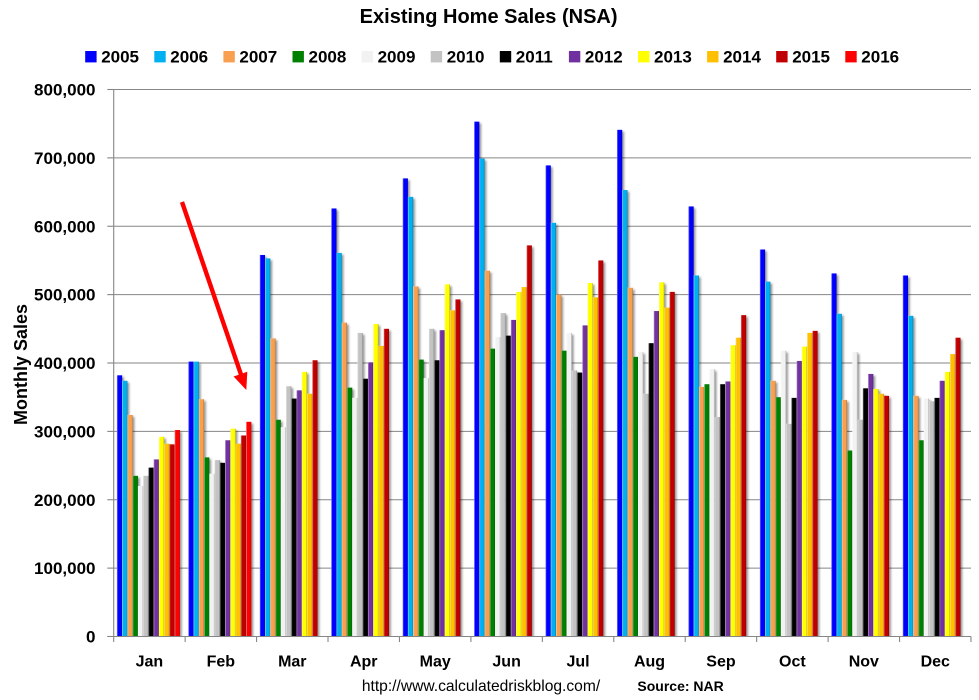 The width and height of the screenshot is (979, 700). Describe the element at coordinates (792, 662) in the screenshot. I see `svg-text: Oct` at that location.